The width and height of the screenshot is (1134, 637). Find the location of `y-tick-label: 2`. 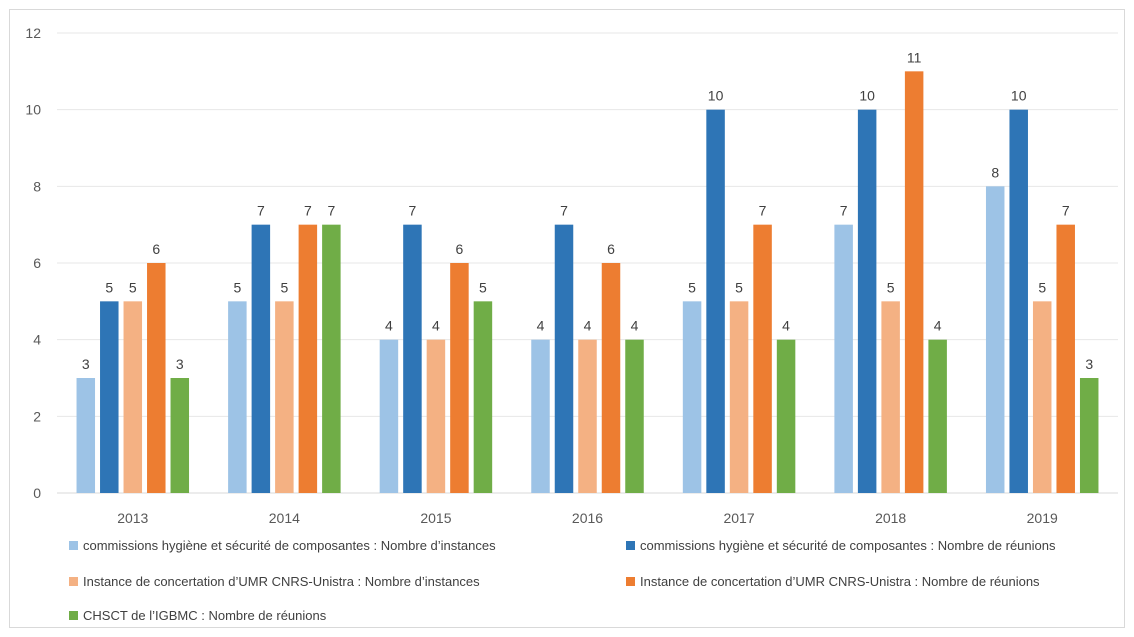

y-tick-label: 2 is located at coordinates (37, 416).